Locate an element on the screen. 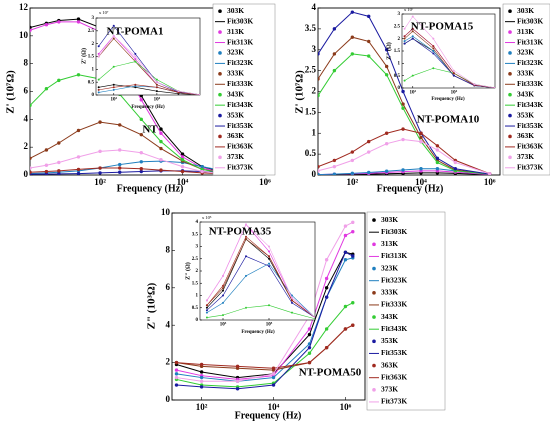  plot-content is located at coordinates (449, 51).